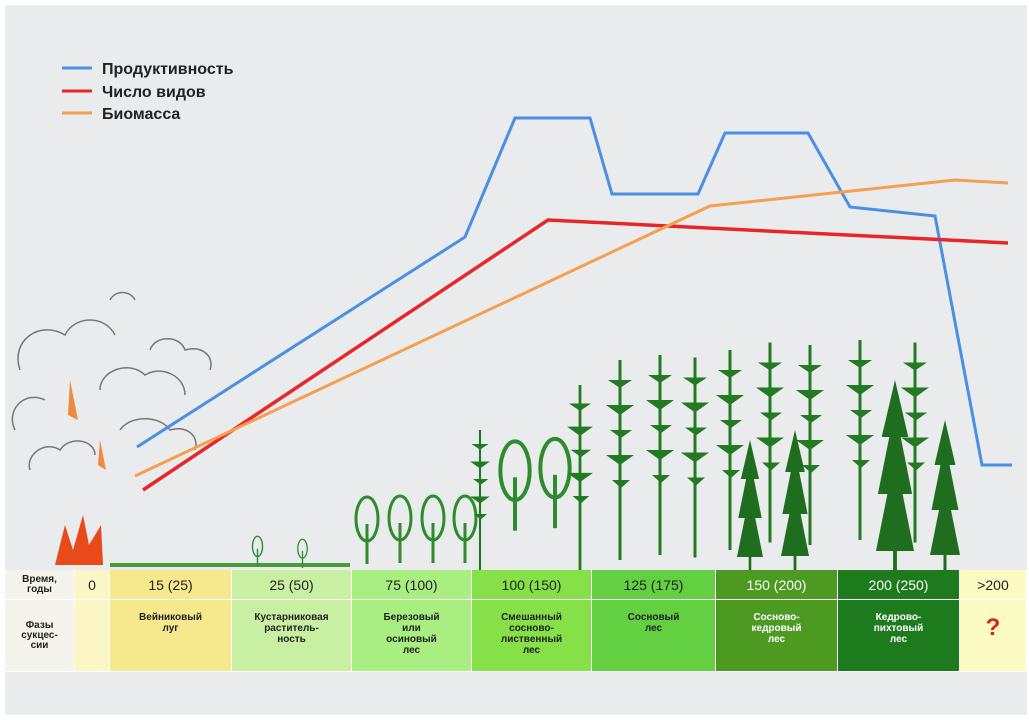 The image size is (1029, 720). I want to click on legend-label: Число видов, so click(154, 92).